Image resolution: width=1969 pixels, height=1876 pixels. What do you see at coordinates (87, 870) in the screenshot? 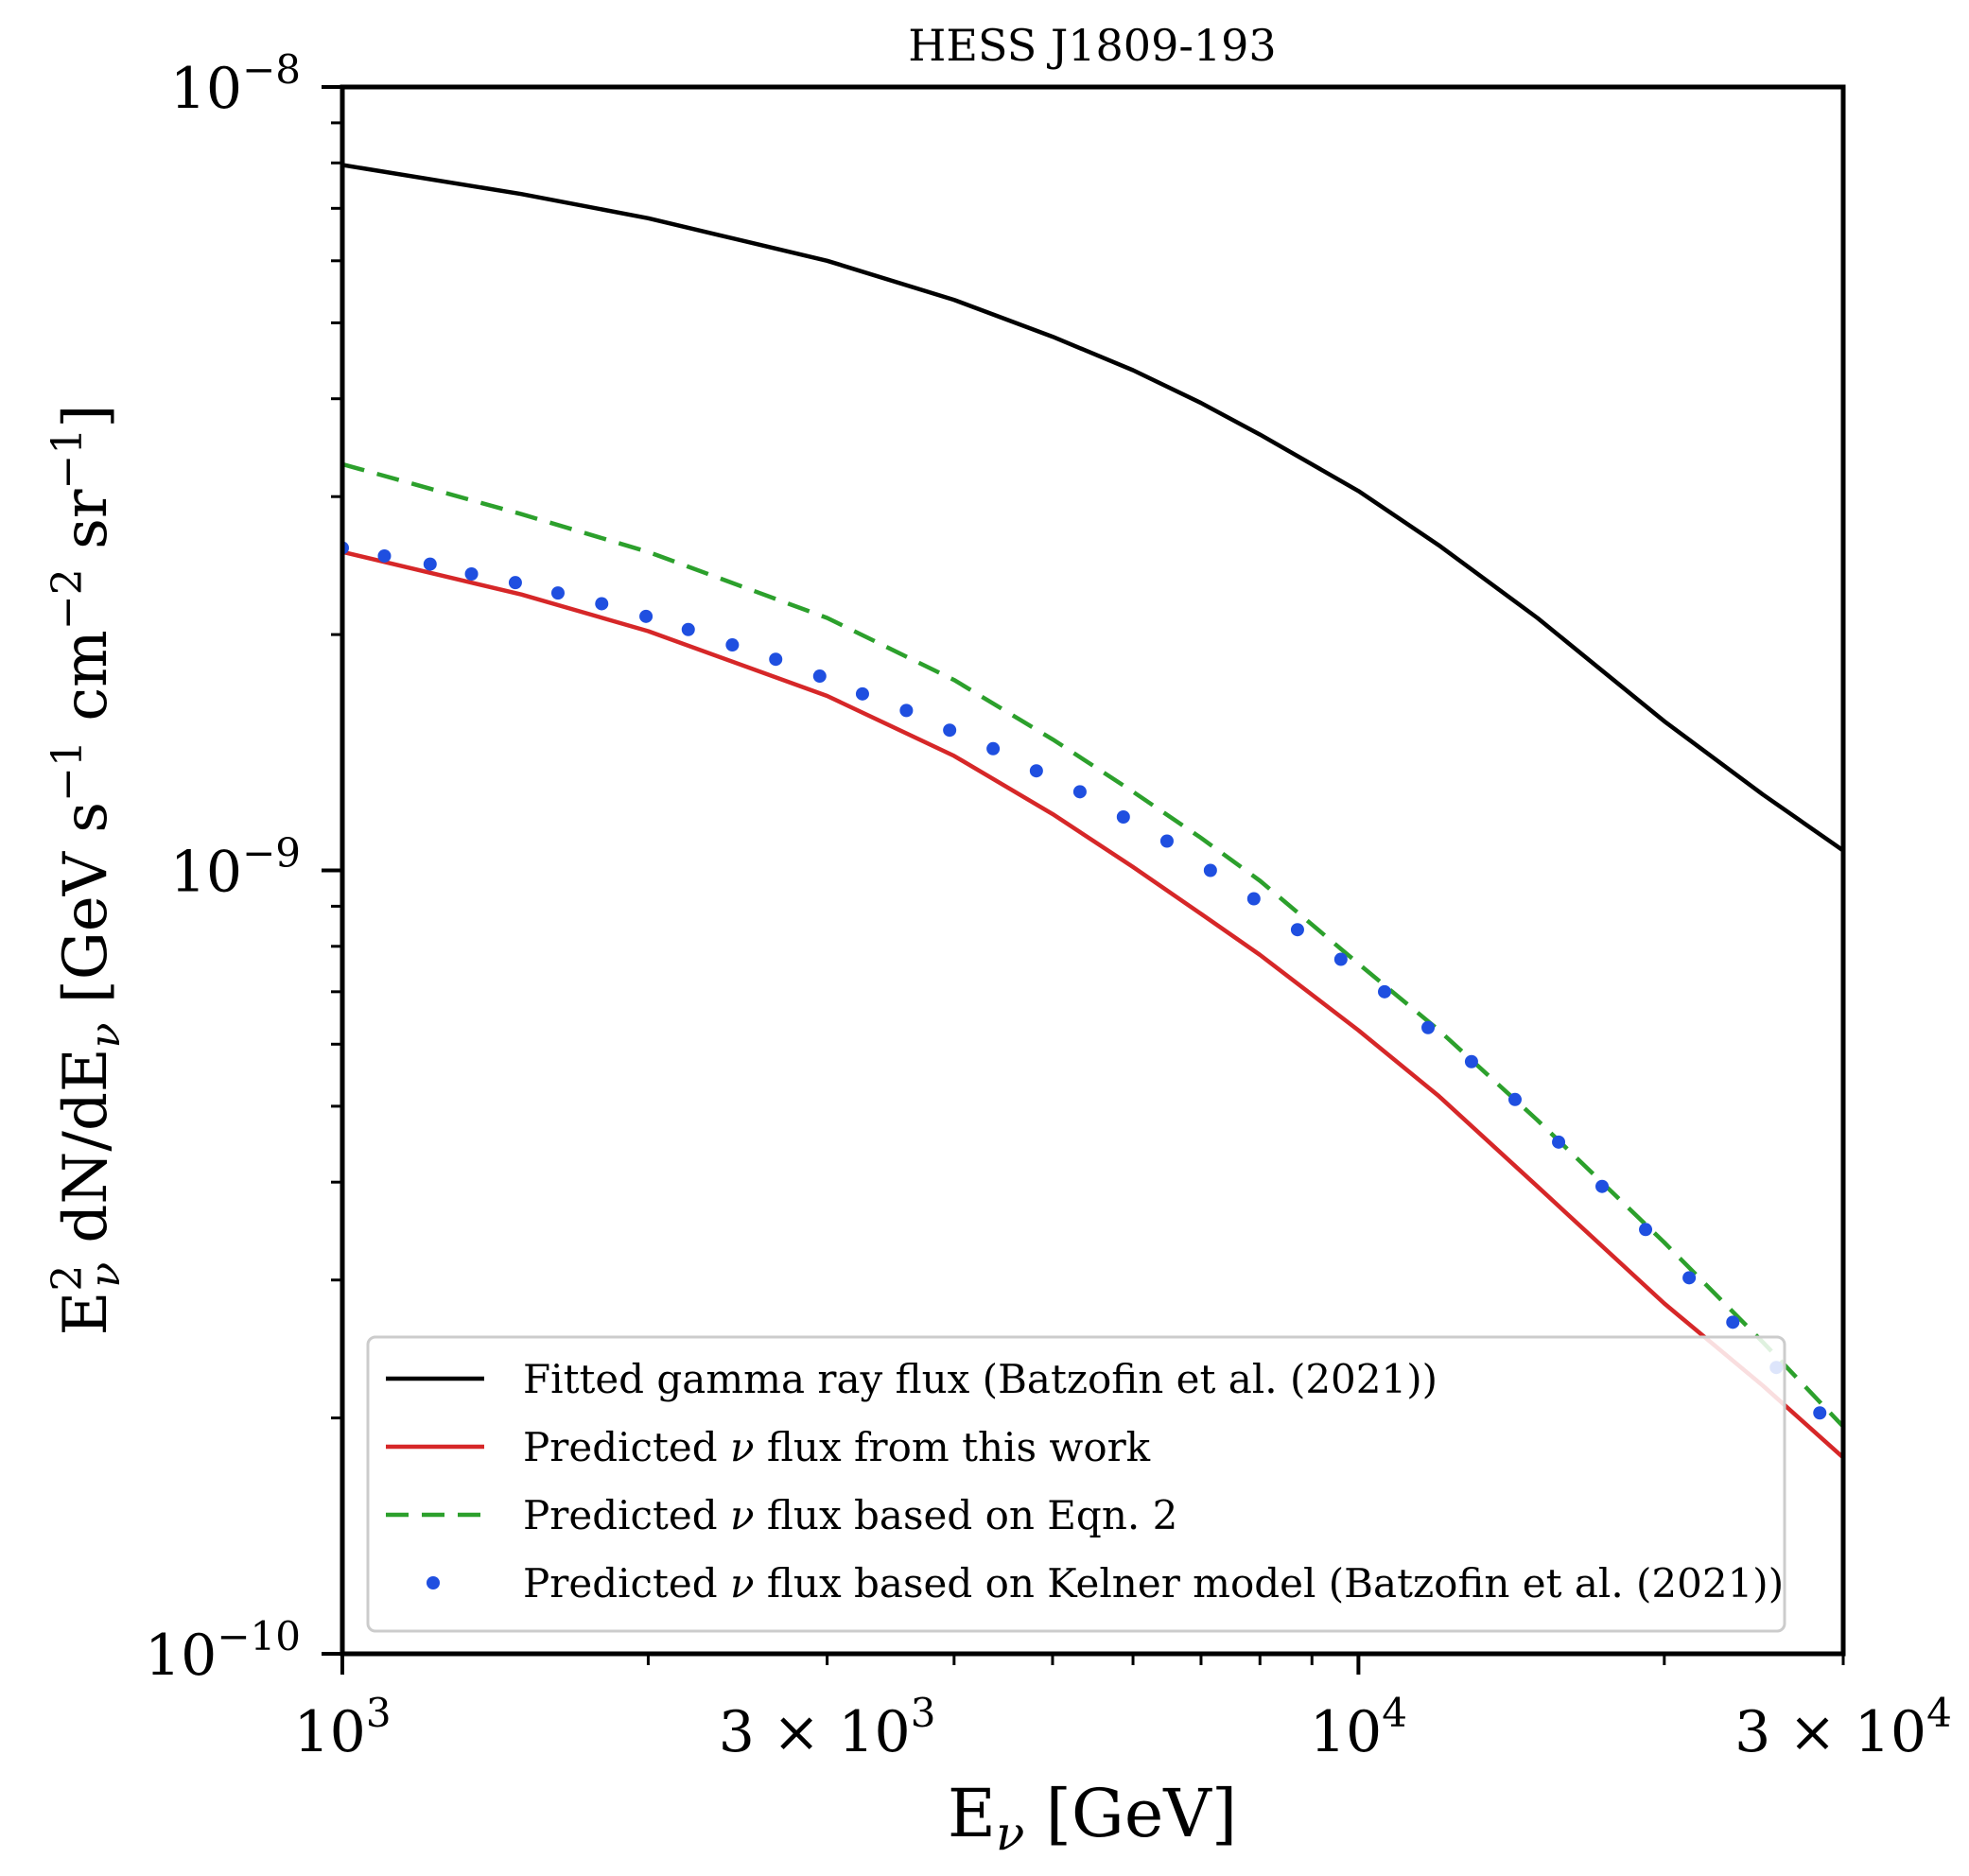
I see `y-axis-label: E2ν dN/dEν [GeV s−1 cm−2 sr−1]` at bounding box center [87, 870].